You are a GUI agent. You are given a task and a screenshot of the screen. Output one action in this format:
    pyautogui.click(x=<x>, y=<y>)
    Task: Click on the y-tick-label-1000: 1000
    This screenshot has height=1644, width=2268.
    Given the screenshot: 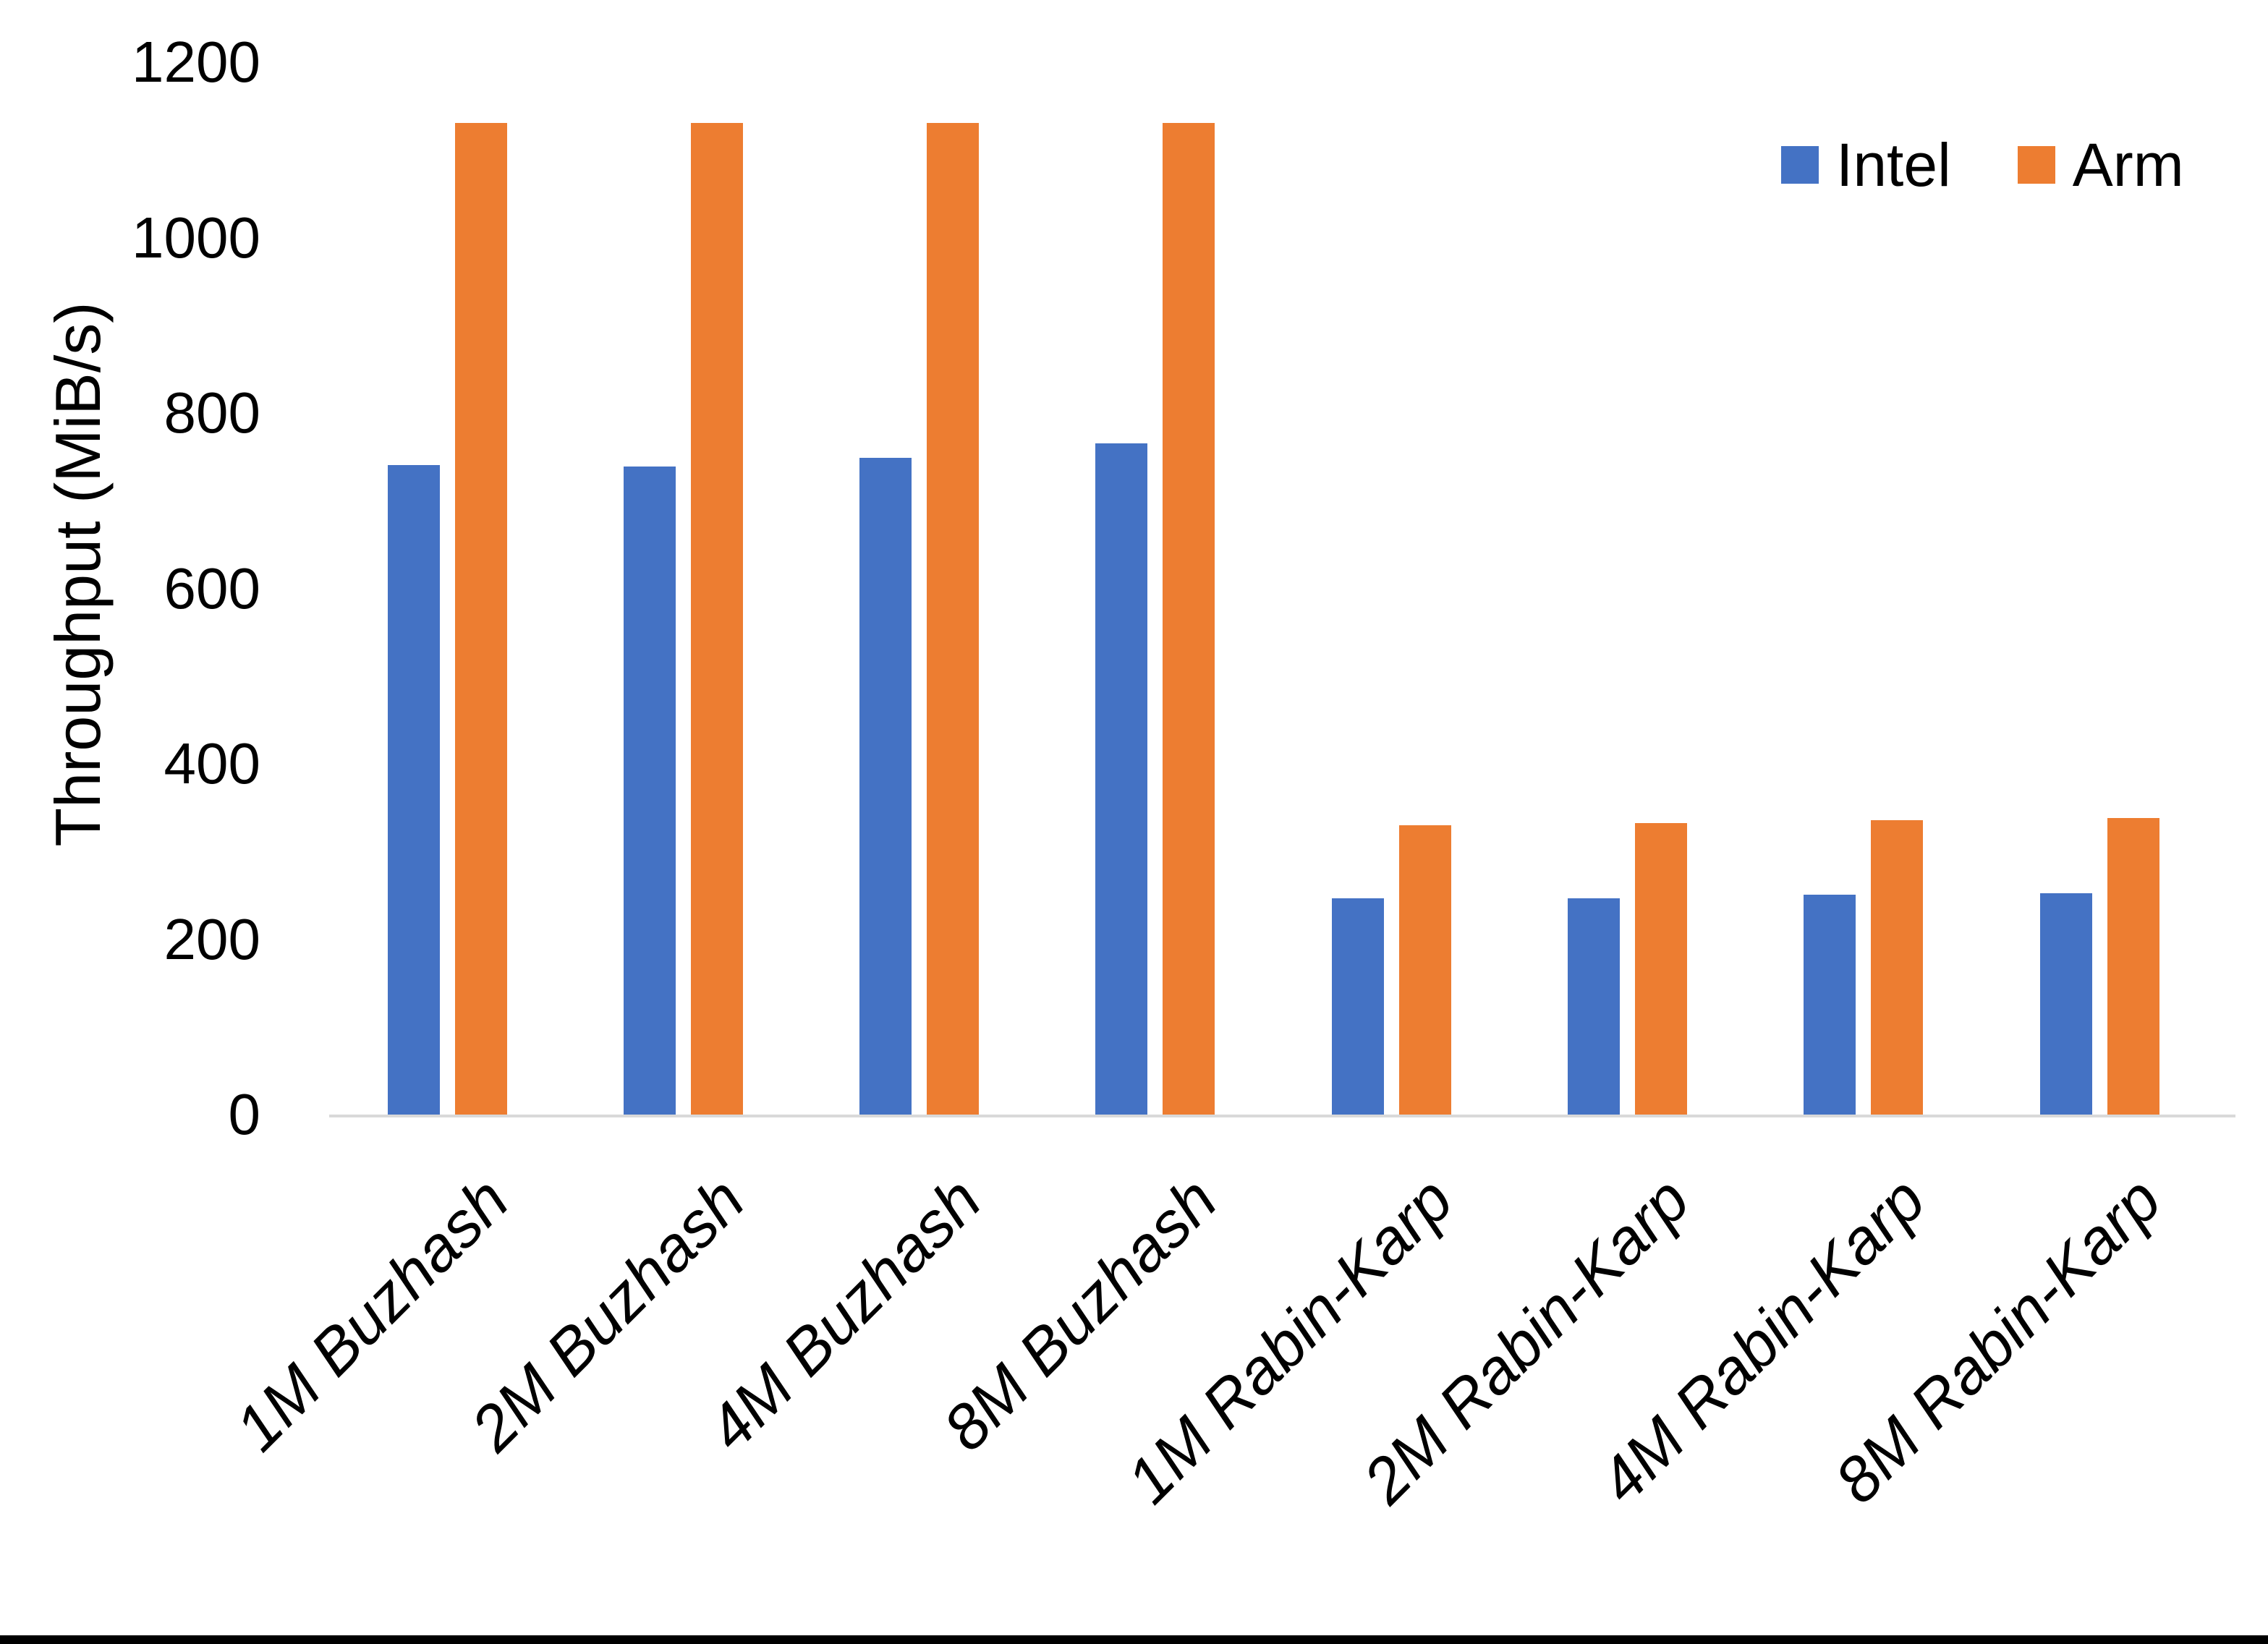 What is the action you would take?
    pyautogui.click(x=196, y=237)
    